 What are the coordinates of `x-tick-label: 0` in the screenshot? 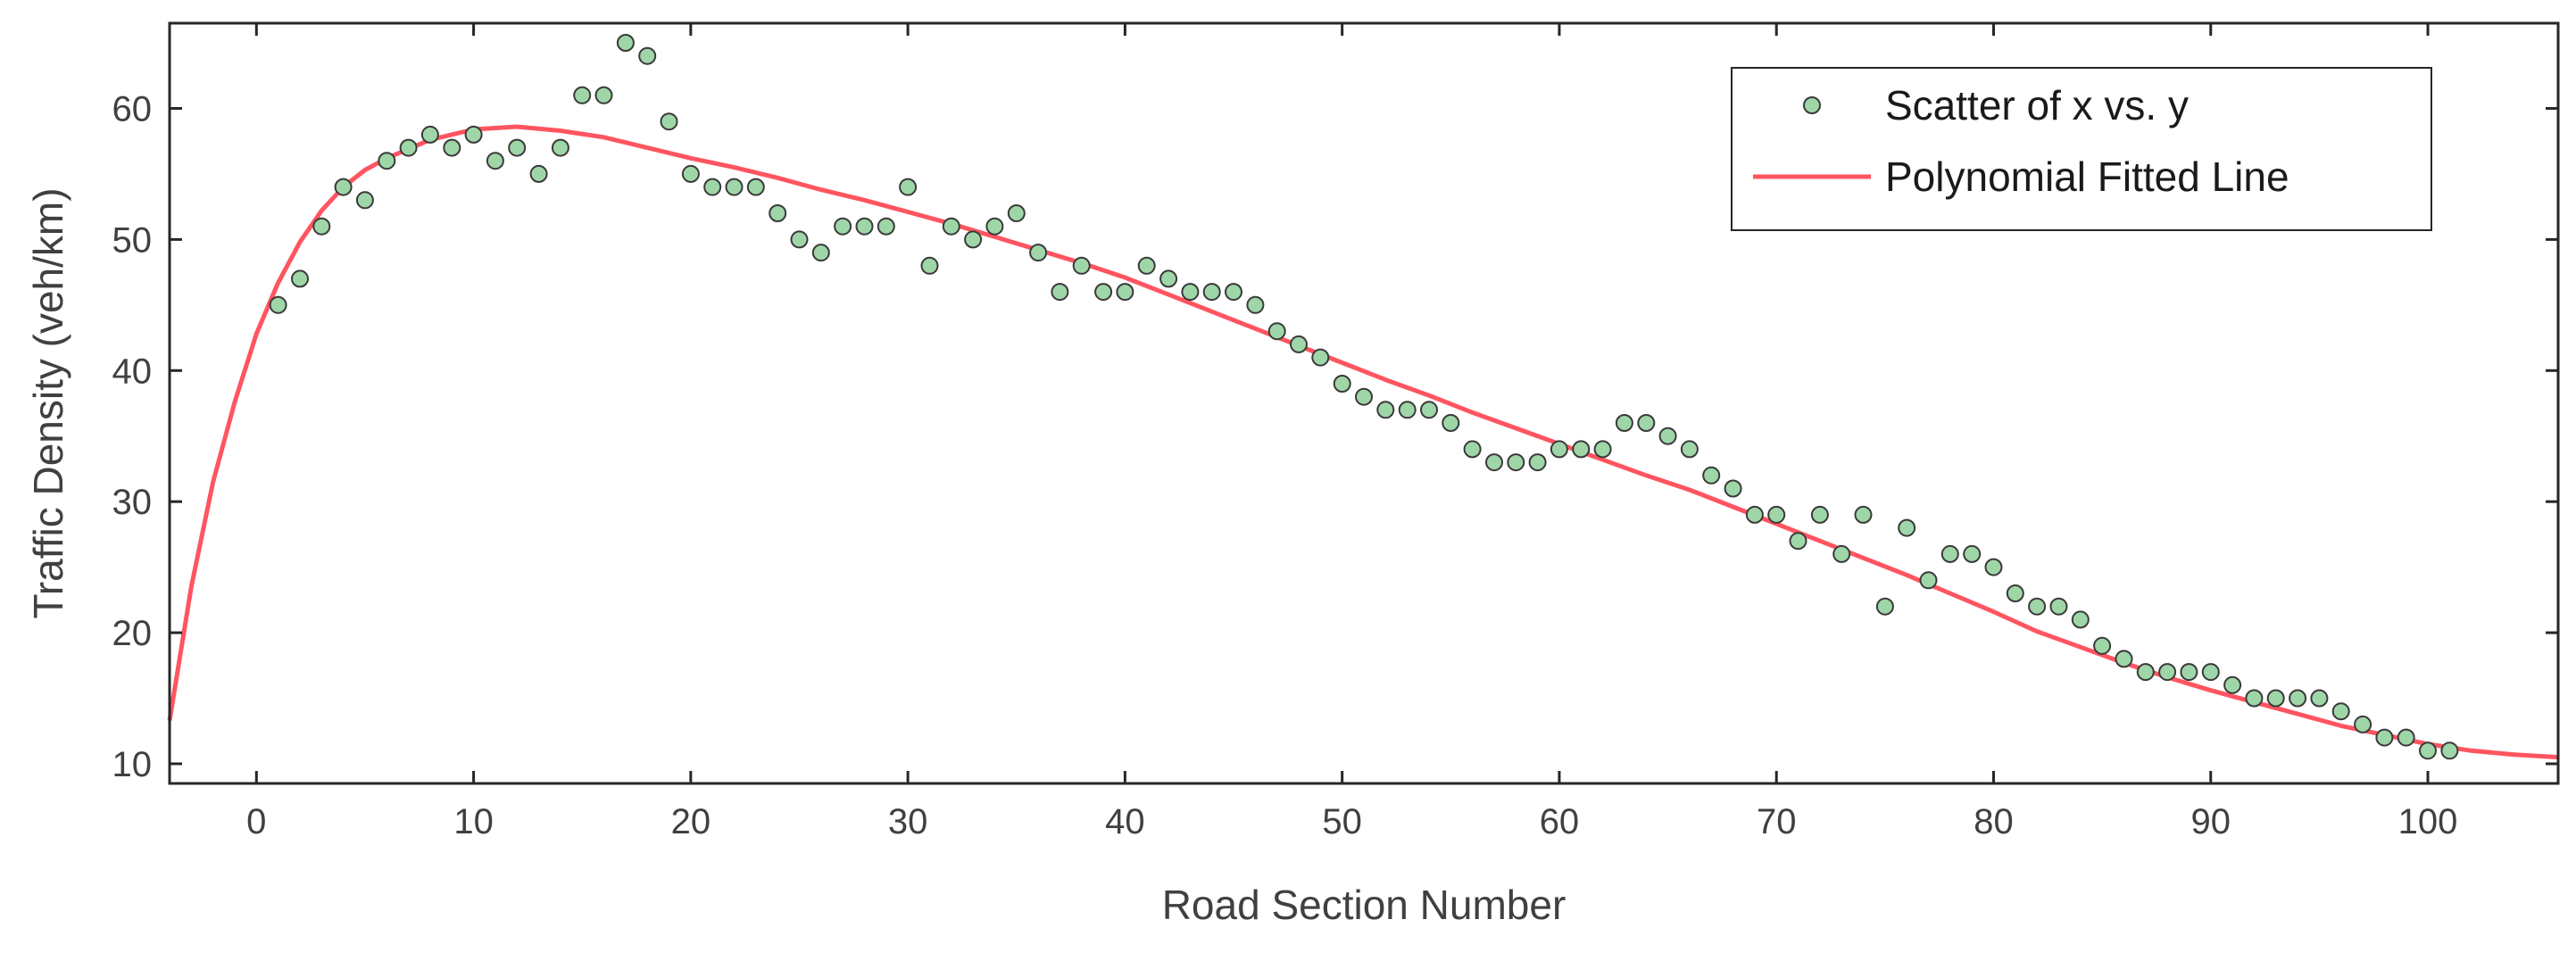 It's located at (256, 821).